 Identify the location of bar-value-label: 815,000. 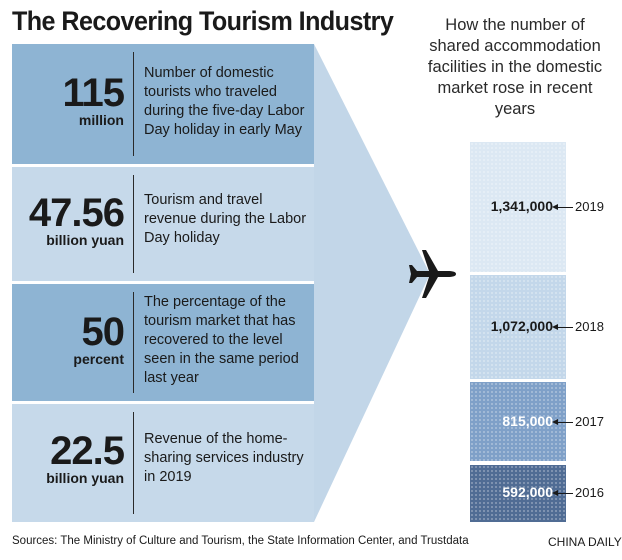
(527, 420).